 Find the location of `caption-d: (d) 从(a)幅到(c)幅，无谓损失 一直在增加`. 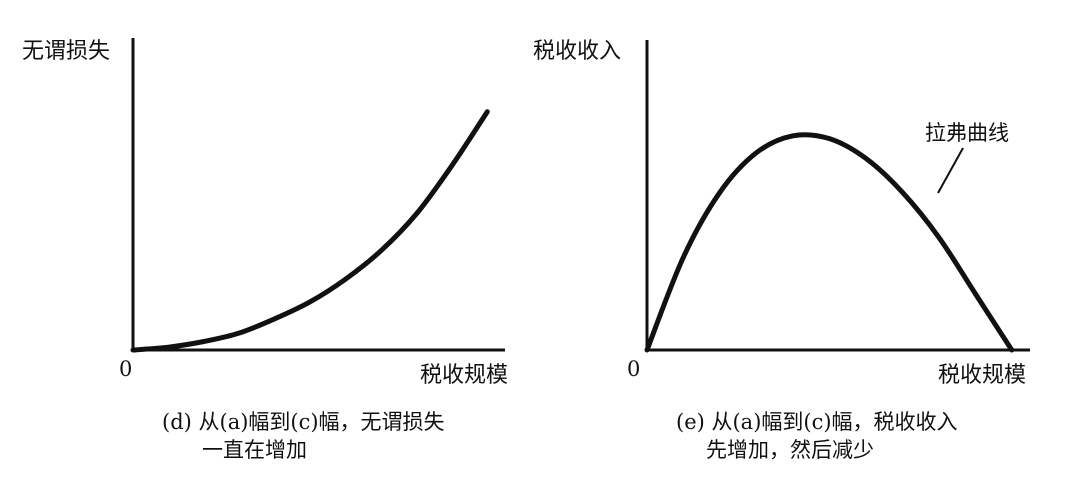

caption-d: (d) 从(a)幅到(c)幅，无谓损失 一直在增加 is located at coordinates (303, 436).